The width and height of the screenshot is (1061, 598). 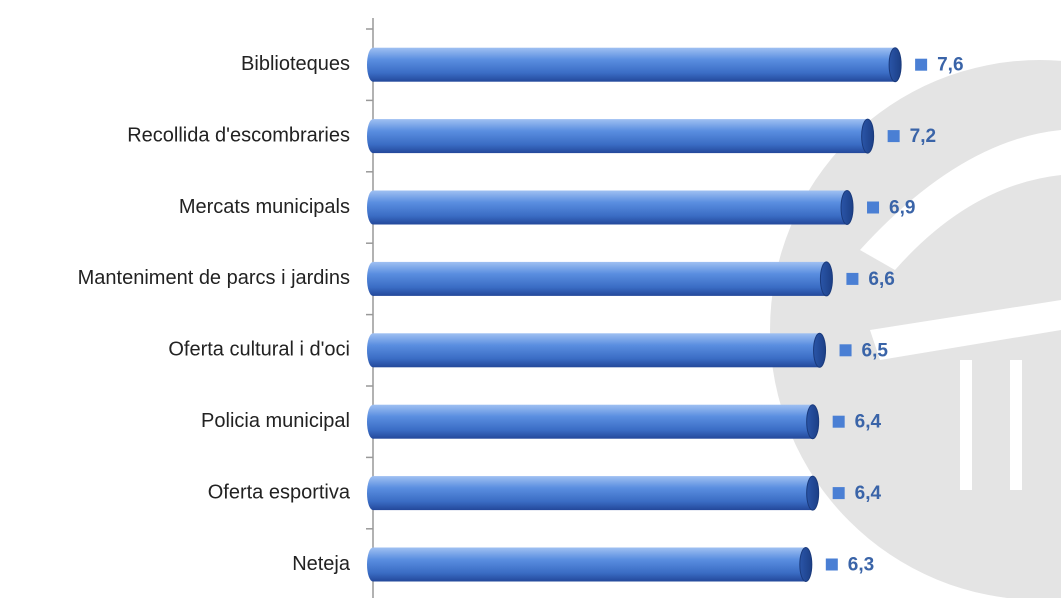 What do you see at coordinates (264, 207) in the screenshot?
I see `category-label: Mercats municipals` at bounding box center [264, 207].